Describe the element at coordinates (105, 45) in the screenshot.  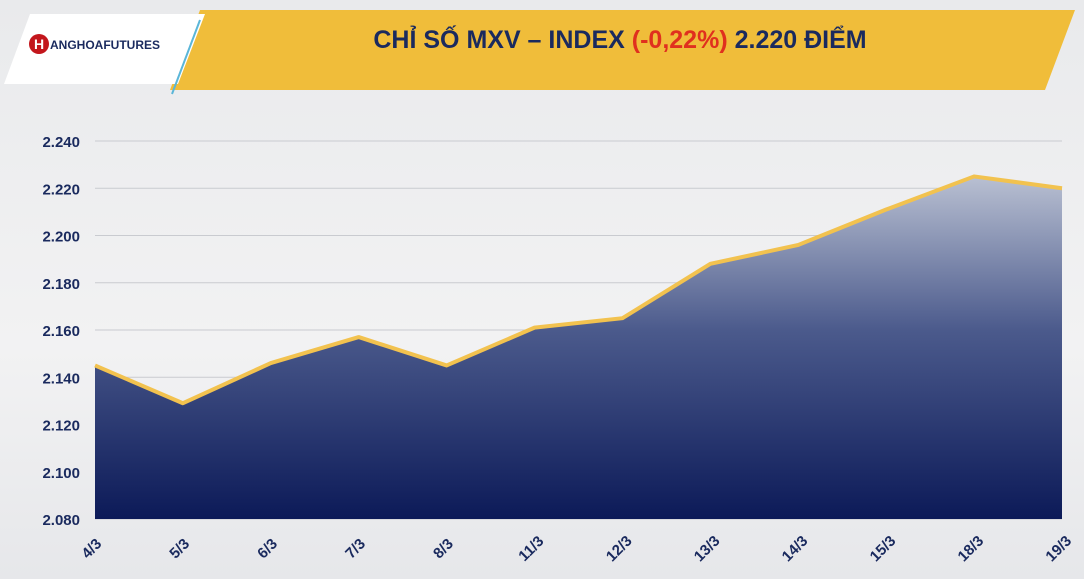
I see `logo-text: ANGHOAFUTURES` at that location.